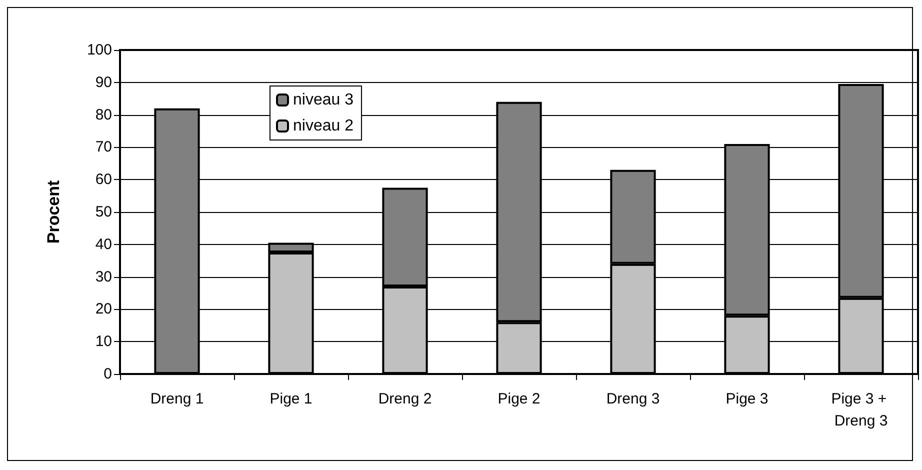 The height and width of the screenshot is (470, 922). What do you see at coordinates (108, 374) in the screenshot?
I see `y-tick-label: 0` at bounding box center [108, 374].